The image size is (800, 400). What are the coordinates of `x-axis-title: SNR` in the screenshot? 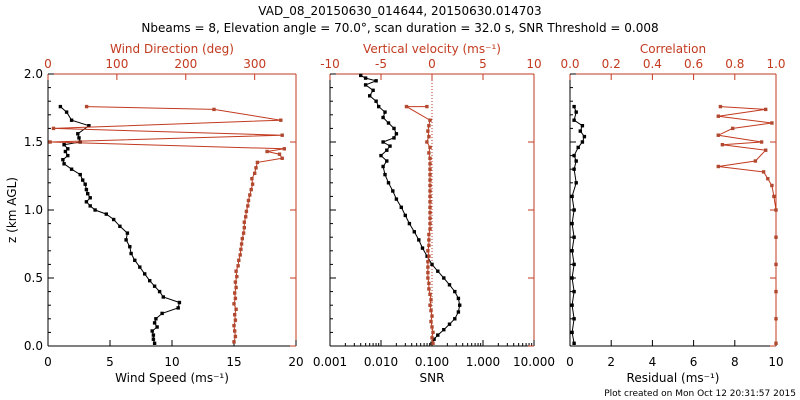 It's located at (432, 378).